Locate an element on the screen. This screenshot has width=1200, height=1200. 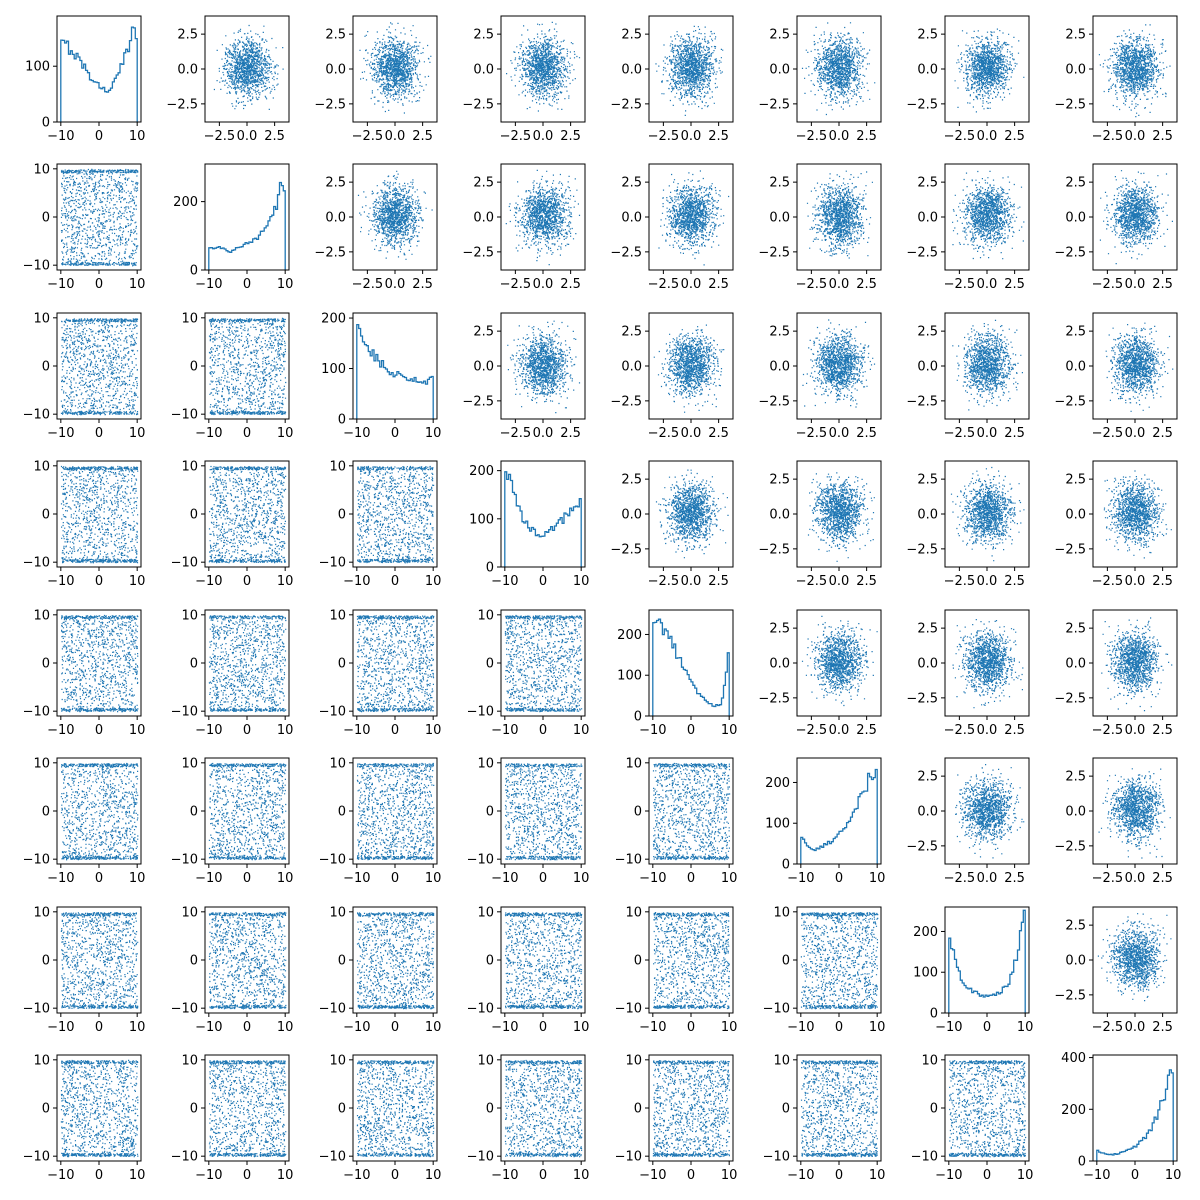
subplot-6-1: −10 0 10 −10 0 10 is located at coordinates (84, 821).